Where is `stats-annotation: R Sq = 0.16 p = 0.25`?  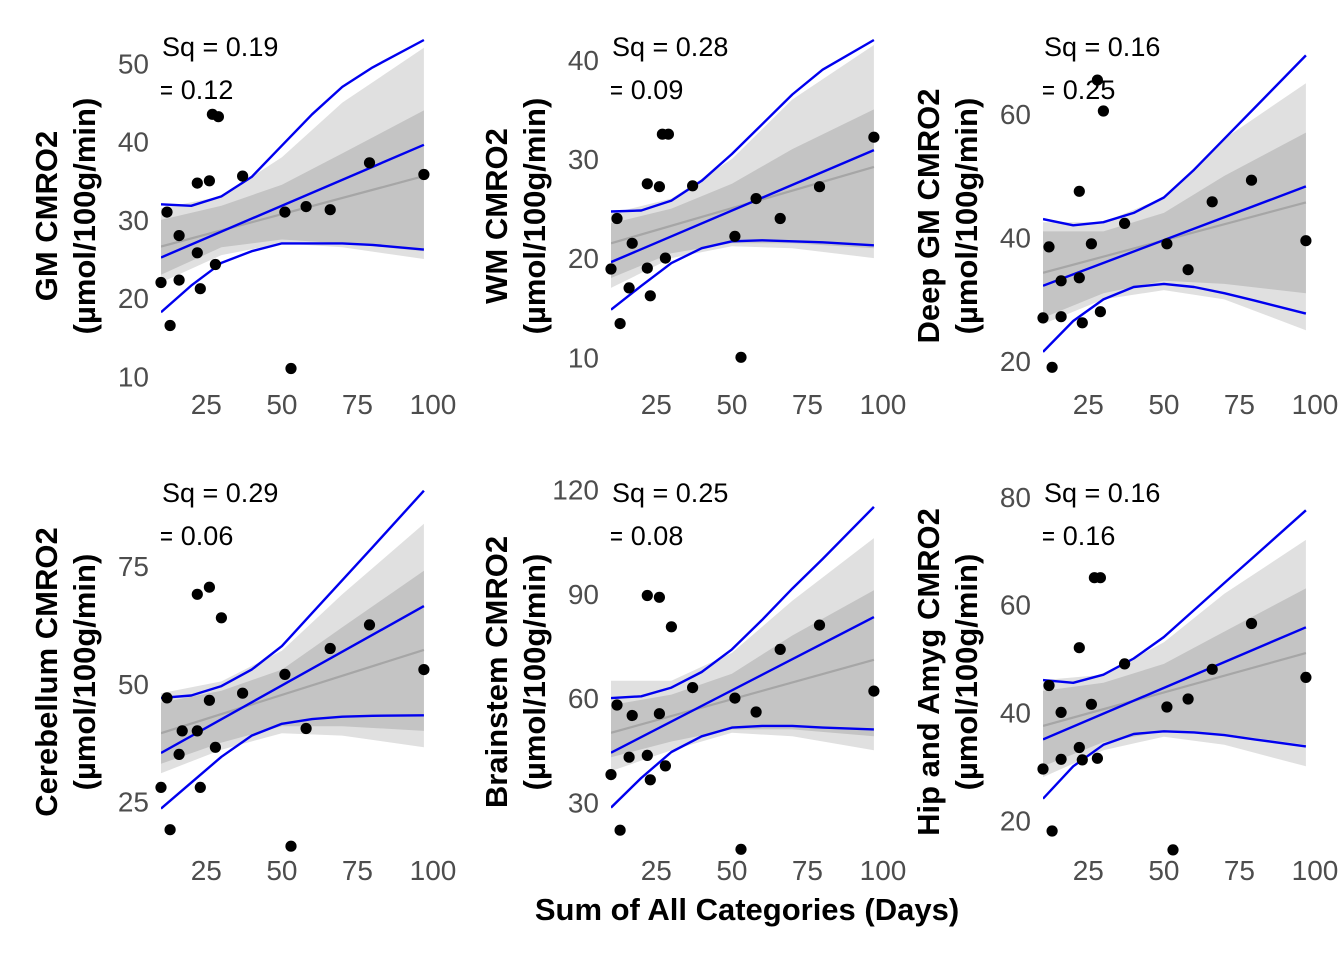
stats-annotation: R Sq = 0.16 p = 0.25 is located at coordinates (1088, 68).